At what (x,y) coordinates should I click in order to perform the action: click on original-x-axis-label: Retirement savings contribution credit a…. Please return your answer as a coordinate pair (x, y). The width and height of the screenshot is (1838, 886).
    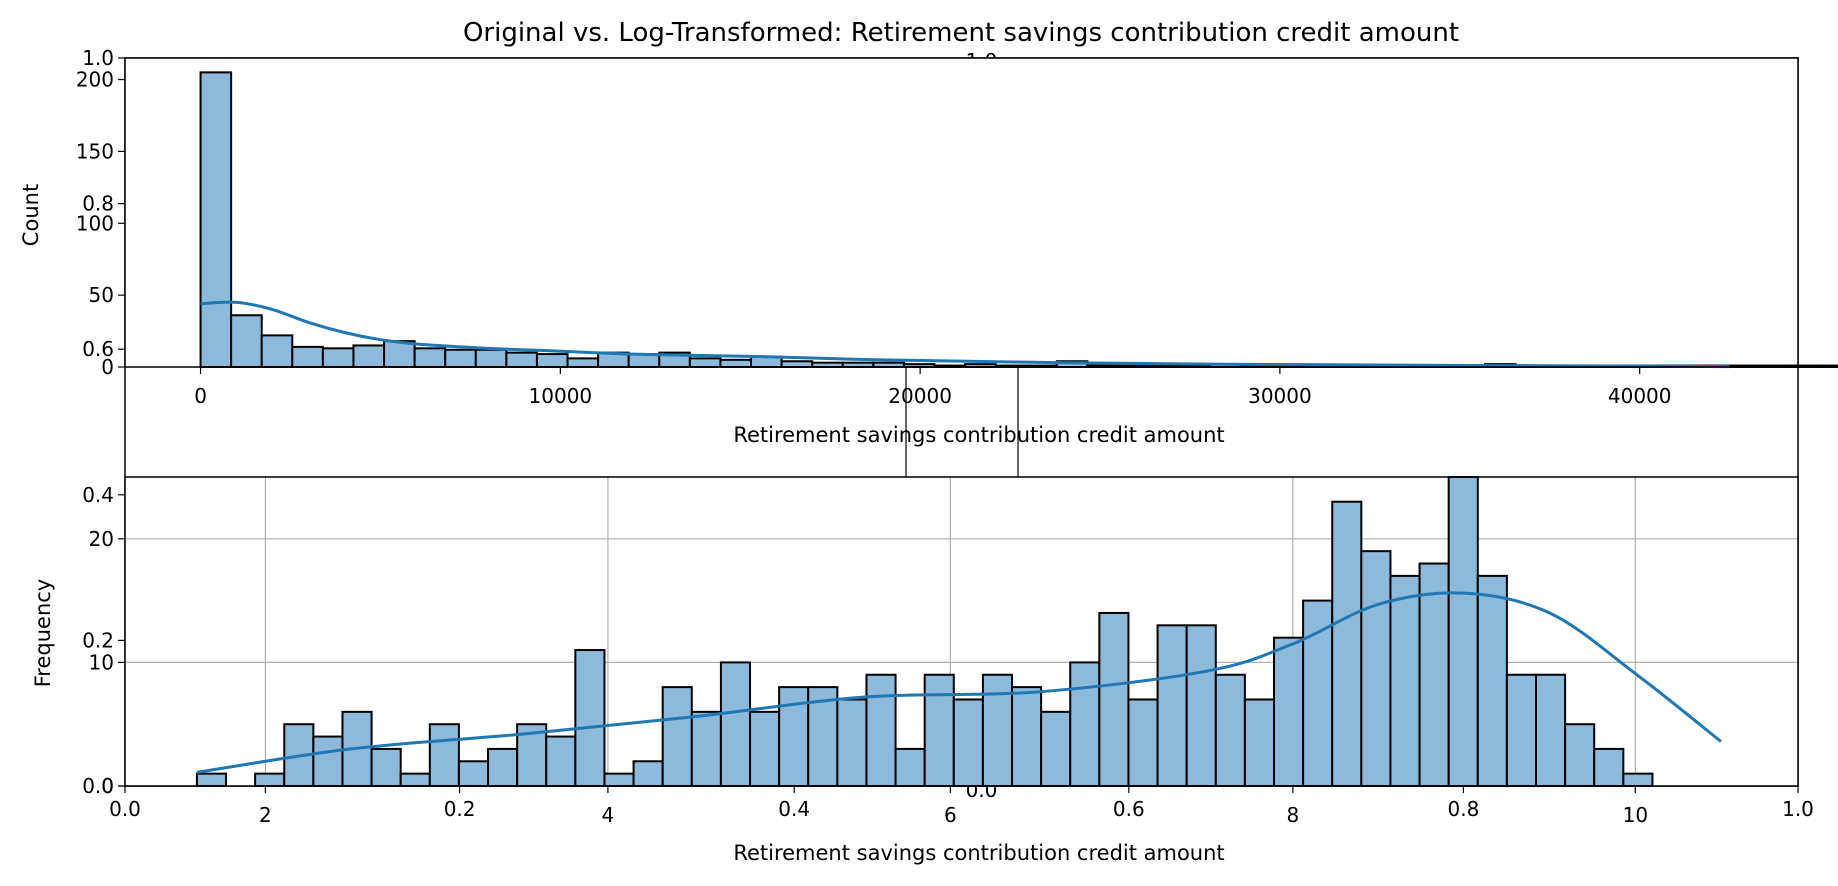
    Looking at the image, I should click on (978, 435).